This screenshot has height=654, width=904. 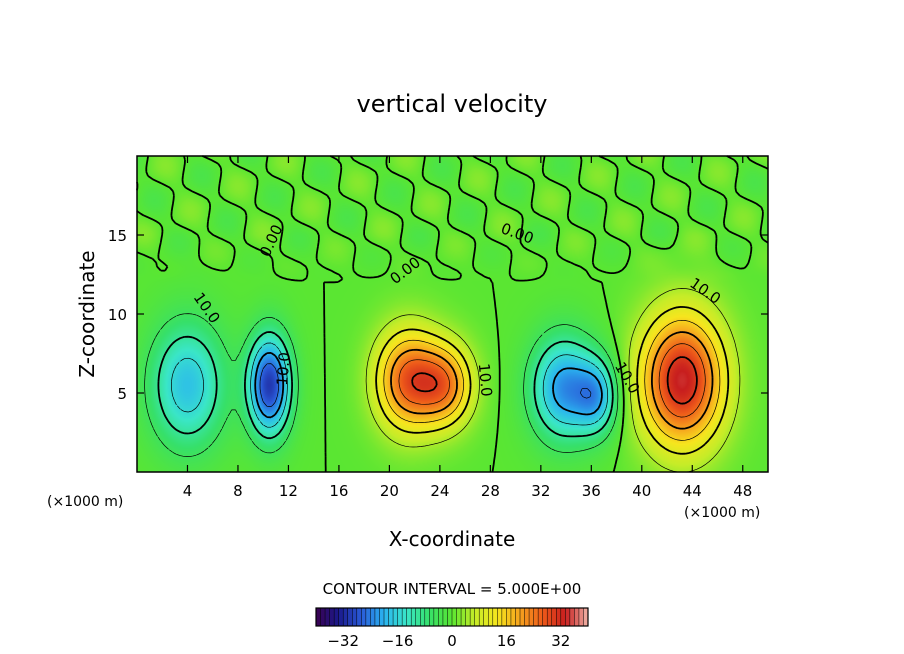 I want to click on x-unit-right: (×1000 m), so click(x=722, y=513).